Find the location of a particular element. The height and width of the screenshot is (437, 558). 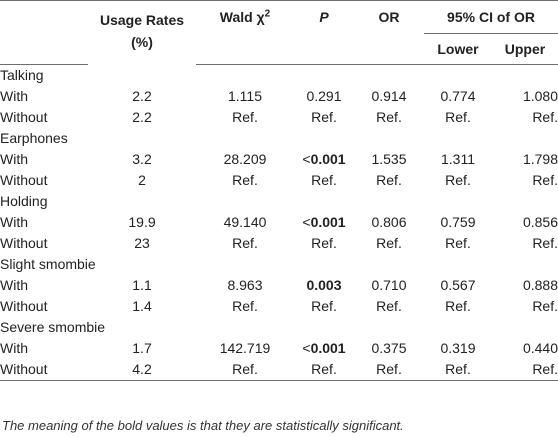

lower-cell: 0.567 is located at coordinates (458, 285).